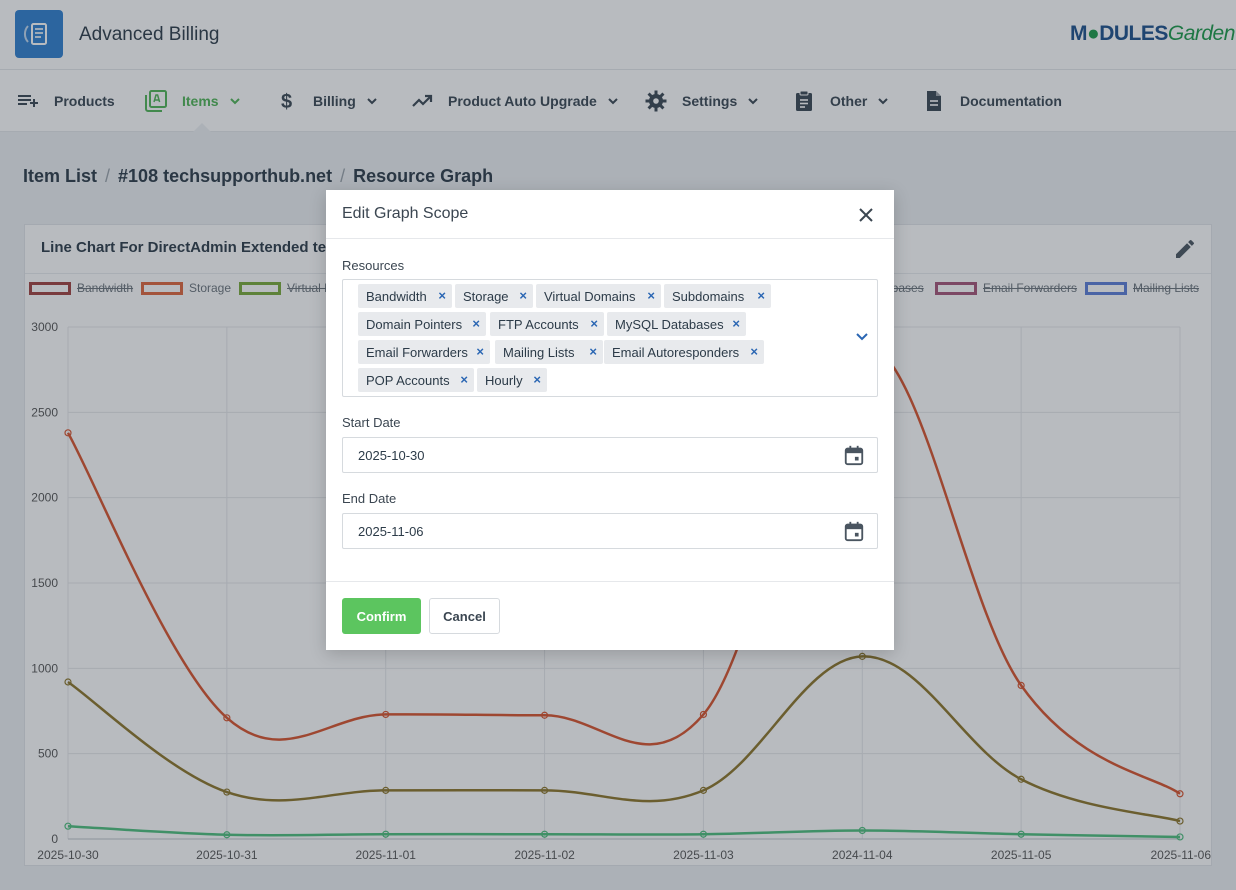  What do you see at coordinates (539, 352) in the screenshot?
I see `resource-tag-label: Mailing Lists` at bounding box center [539, 352].